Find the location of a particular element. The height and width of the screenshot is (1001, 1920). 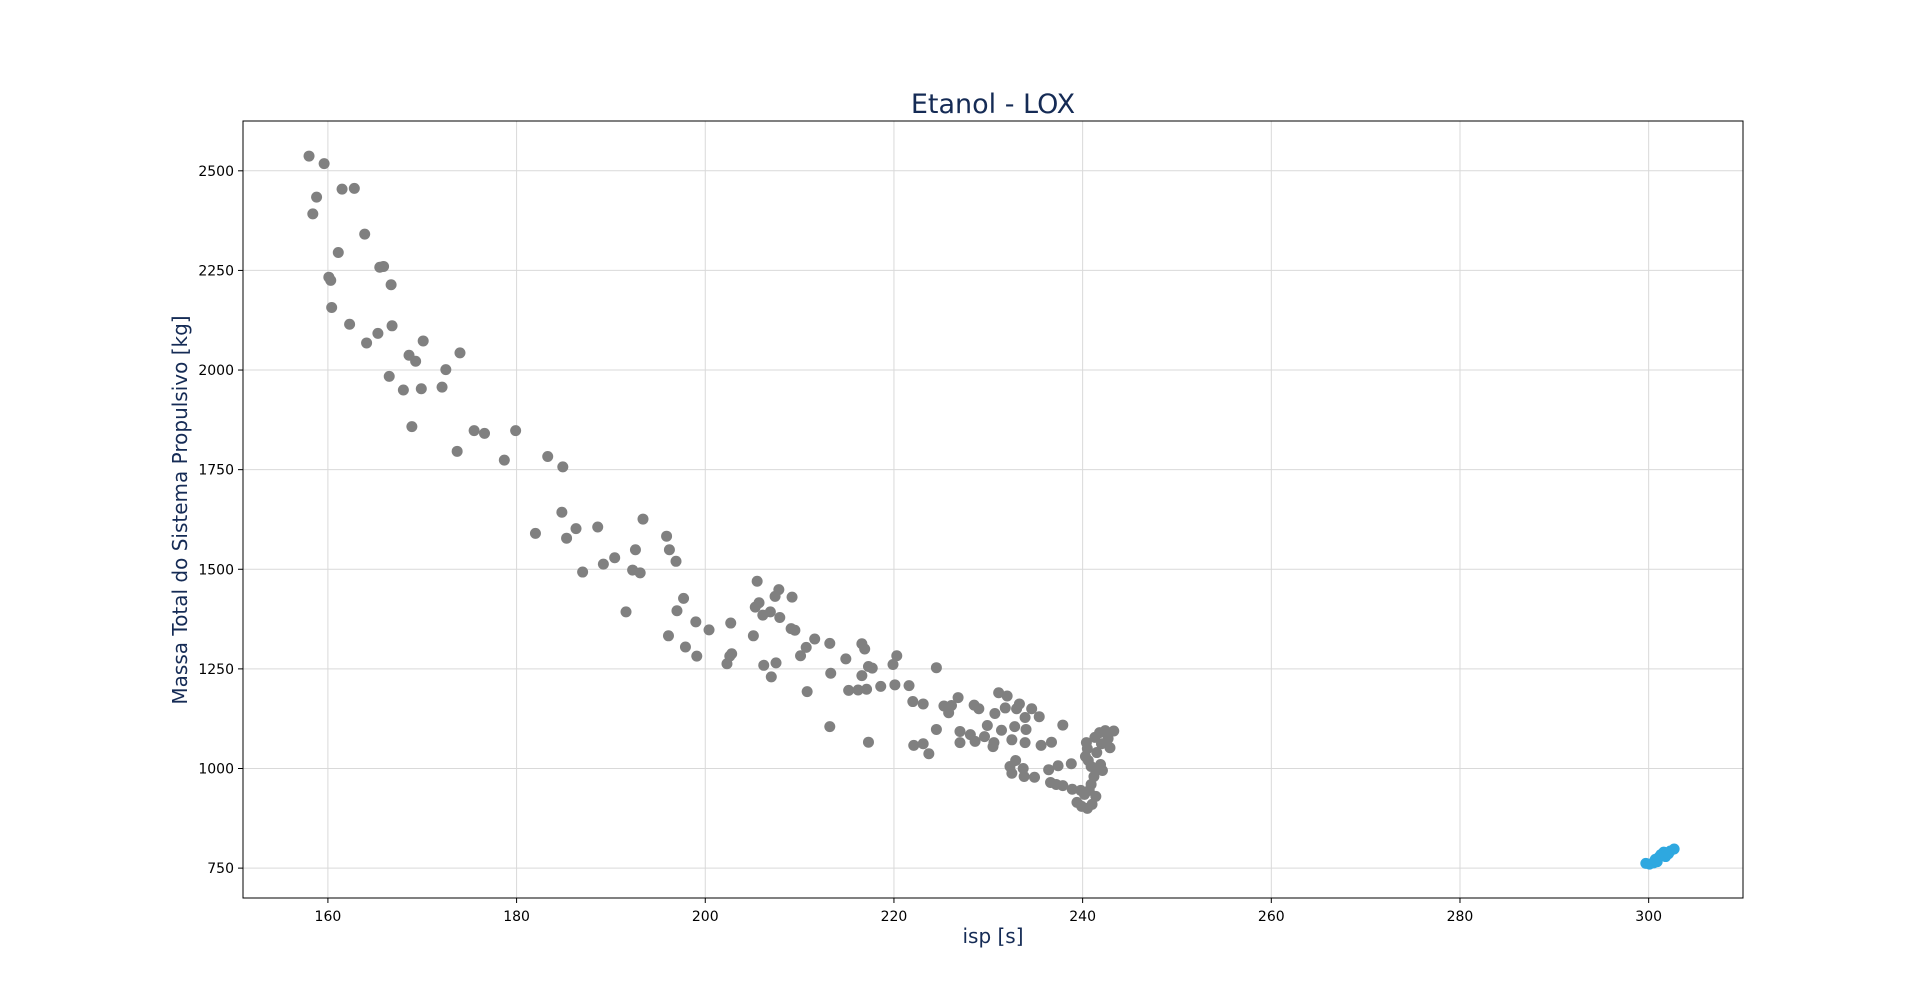

y-tick-label: 1250 is located at coordinates (216, 670).